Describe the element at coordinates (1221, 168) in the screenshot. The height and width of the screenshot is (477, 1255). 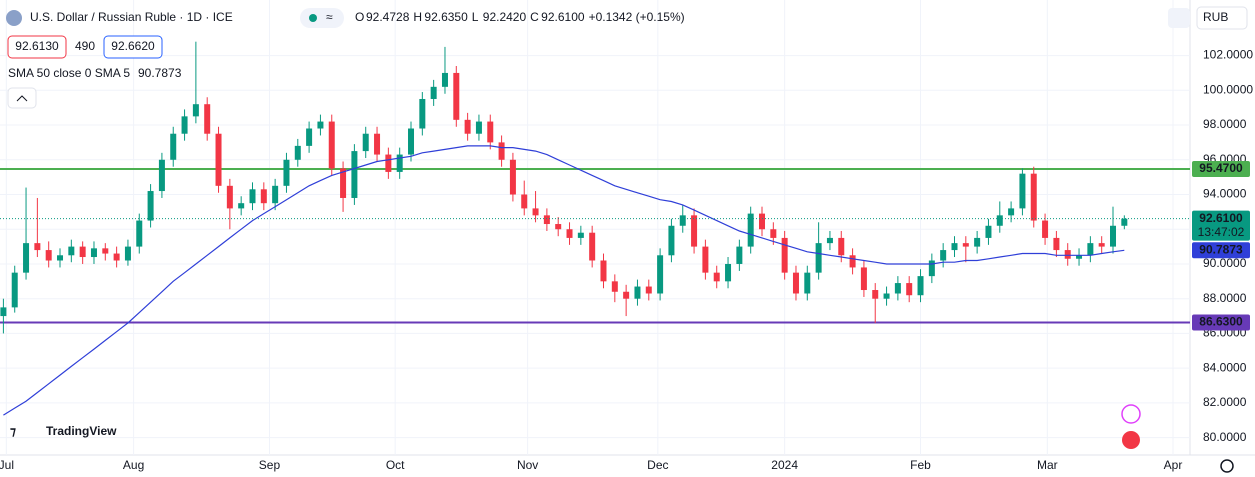
I see `line-badge-text: 95.4700` at that location.